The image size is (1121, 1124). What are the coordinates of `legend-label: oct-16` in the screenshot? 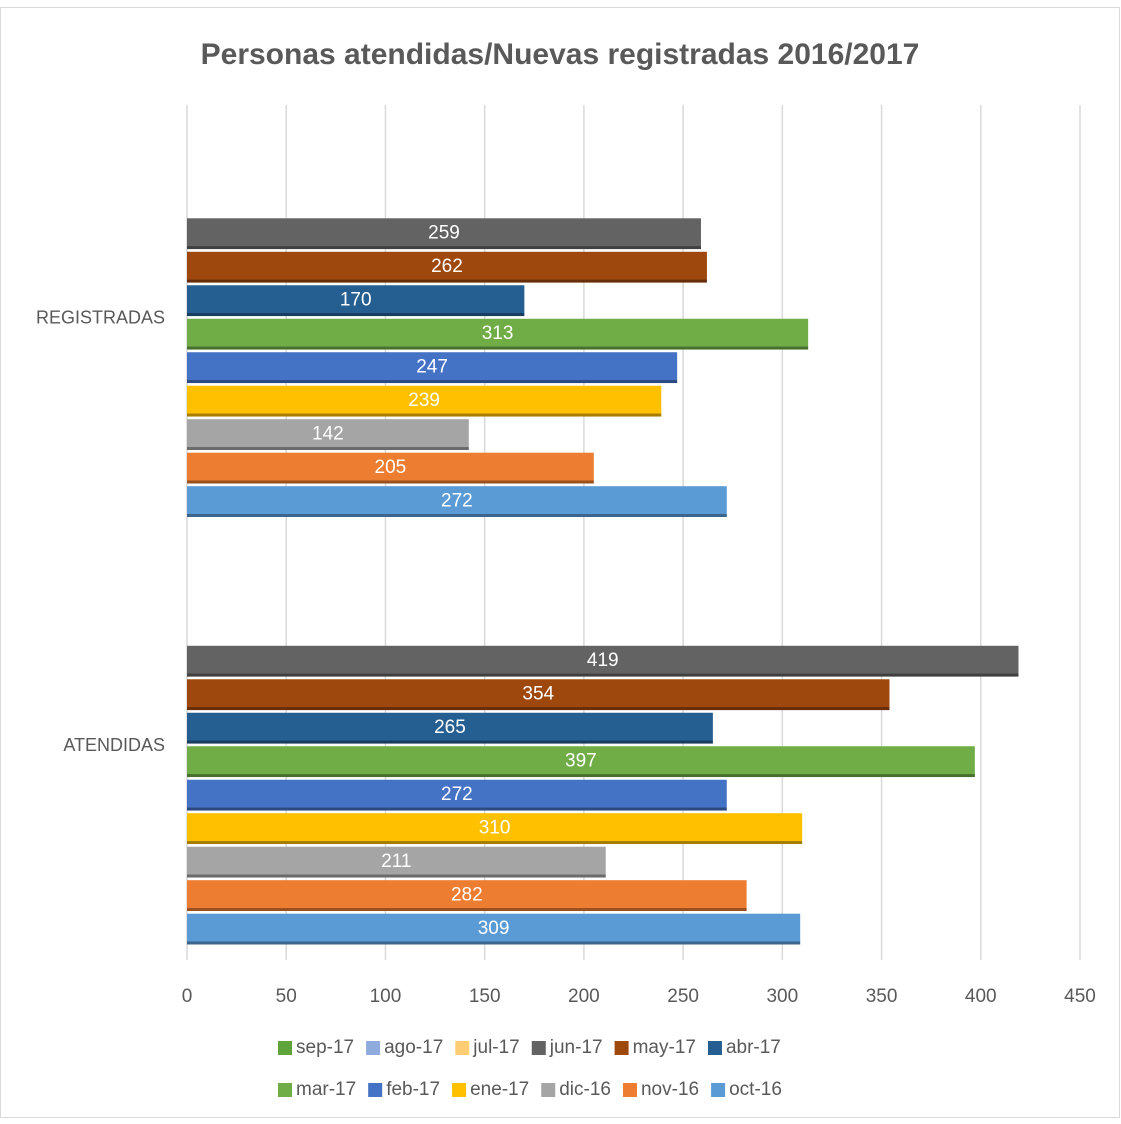 It's located at (755, 1089).